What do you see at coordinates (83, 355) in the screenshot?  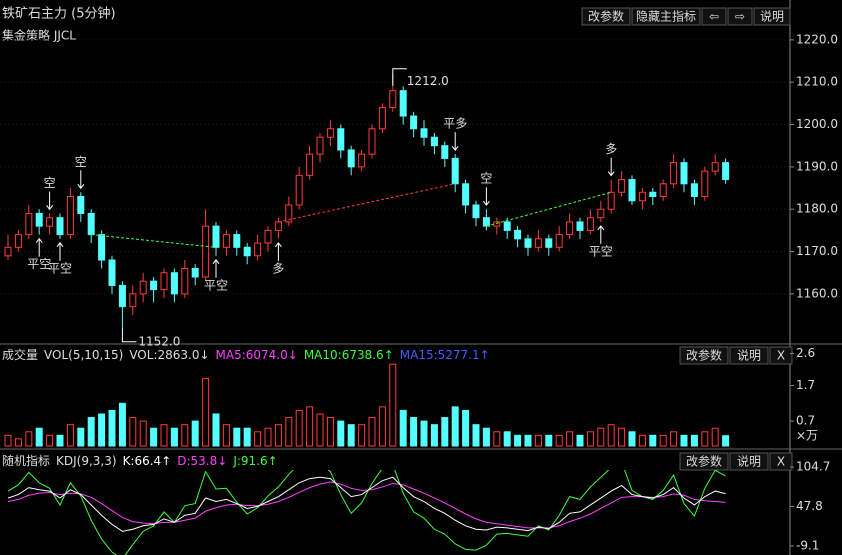 I see `legend-entry: VOL(5,10,15)` at bounding box center [83, 355].